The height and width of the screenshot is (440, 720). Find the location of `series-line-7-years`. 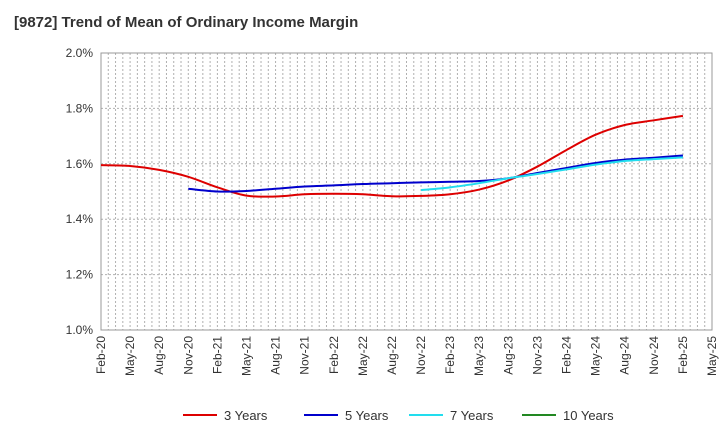

series-line-7-years is located at coordinates (551, 174).